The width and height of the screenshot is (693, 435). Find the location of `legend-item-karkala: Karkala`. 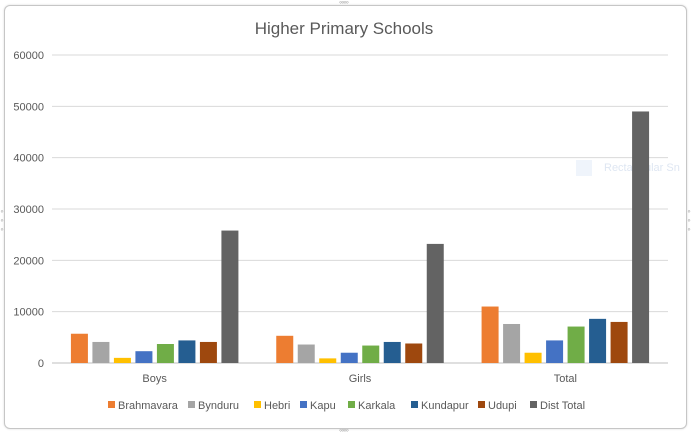

legend-item-karkala: Karkala is located at coordinates (372, 406).